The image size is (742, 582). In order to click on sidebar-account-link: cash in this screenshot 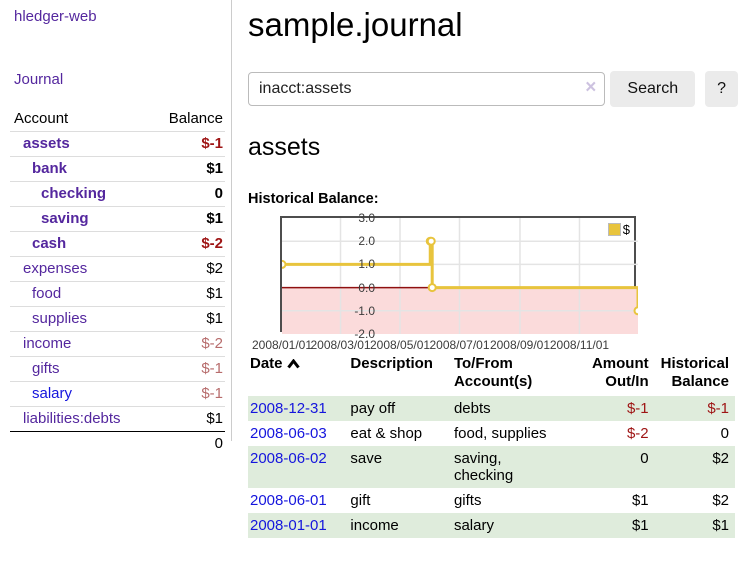, I will do `click(49, 243)`.